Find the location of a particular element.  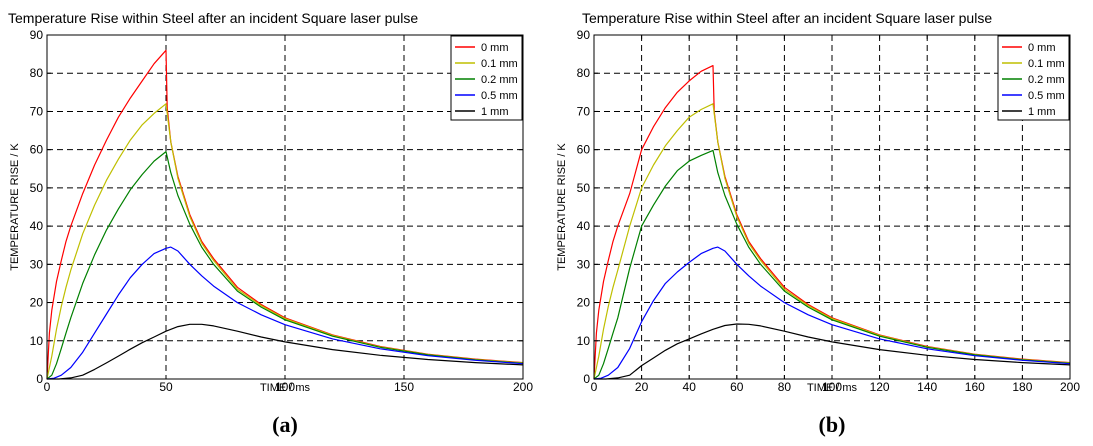

x-tick-label: 20 is located at coordinates (642, 387).